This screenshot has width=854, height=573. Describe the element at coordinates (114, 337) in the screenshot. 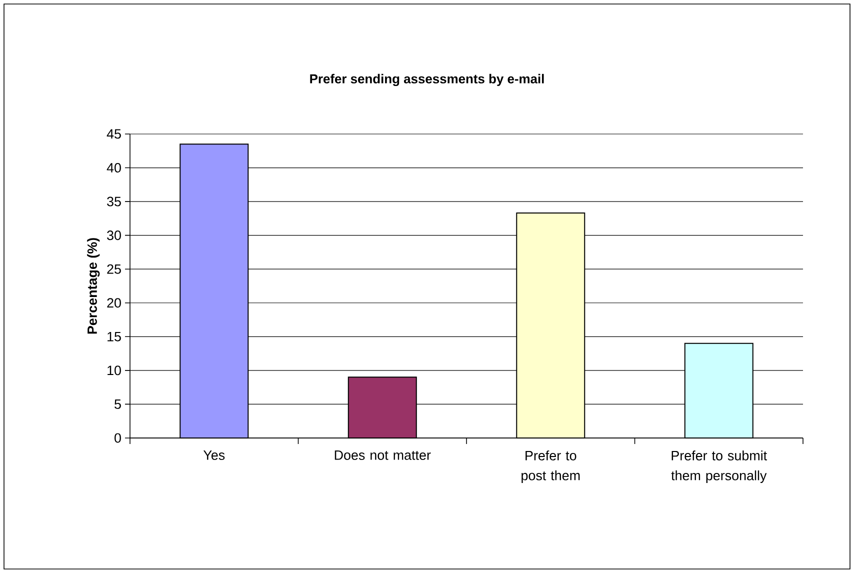

I see `y-tick-label: 15` at that location.